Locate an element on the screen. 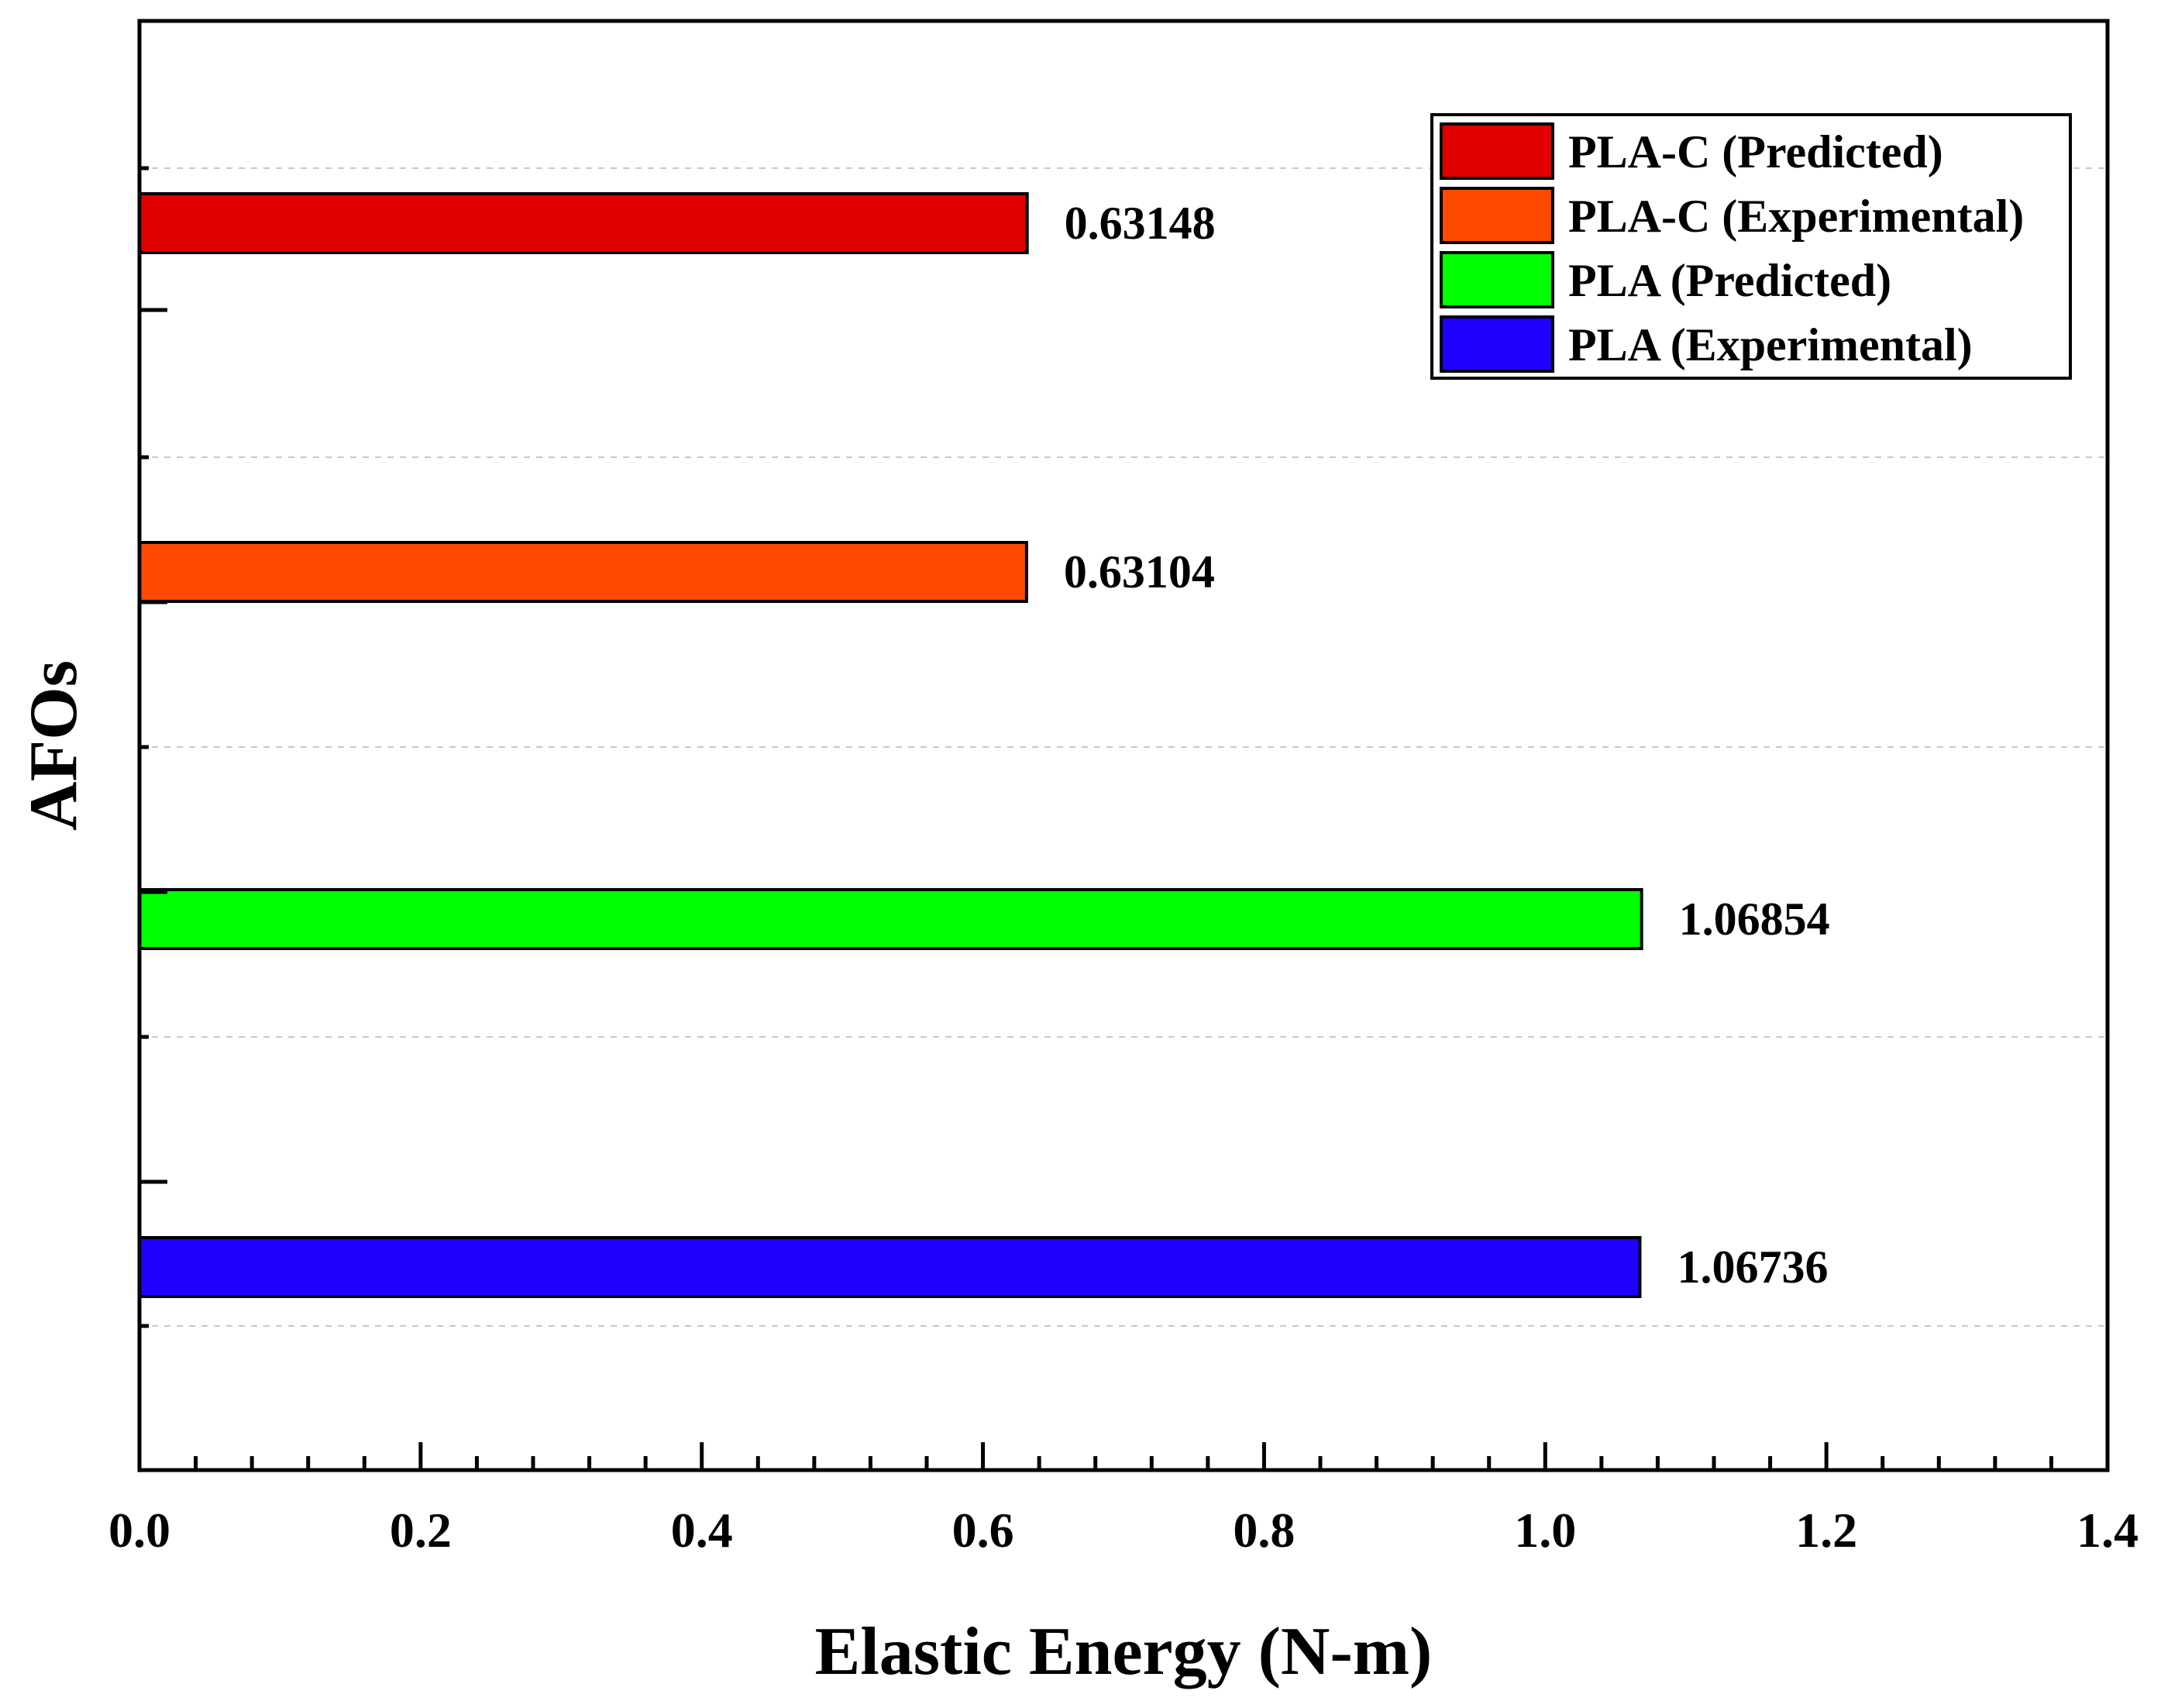 The height and width of the screenshot is (1708, 2161). bar-pla-experimental is located at coordinates (890, 1267).